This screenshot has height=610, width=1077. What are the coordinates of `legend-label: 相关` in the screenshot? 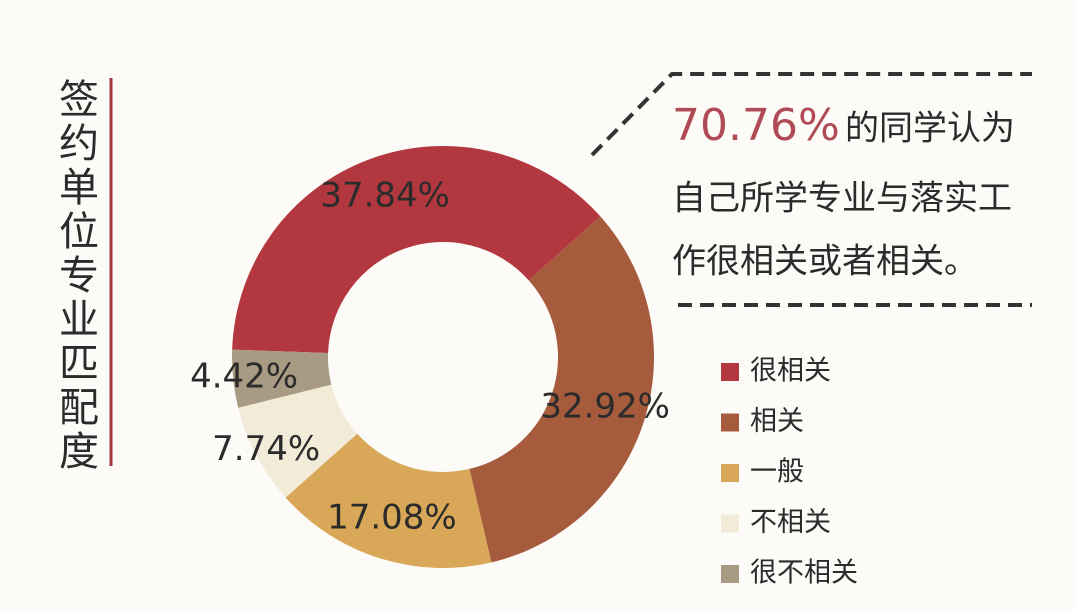 It's located at (777, 421).